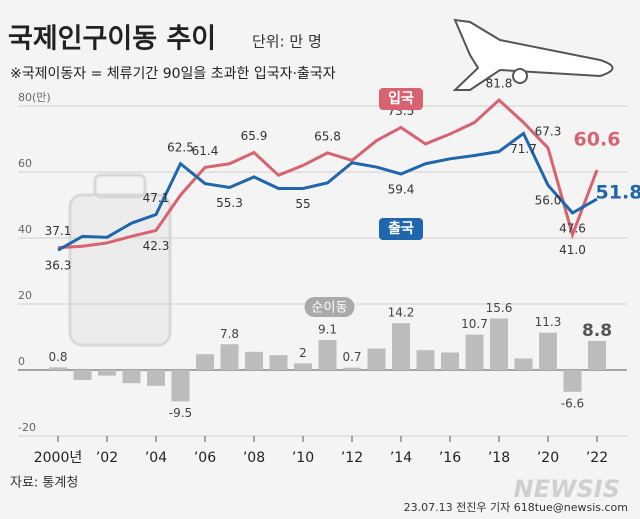 The height and width of the screenshot is (519, 640). What do you see at coordinates (58, 266) in the screenshot?
I see `line-value-label: 36.3` at bounding box center [58, 266].